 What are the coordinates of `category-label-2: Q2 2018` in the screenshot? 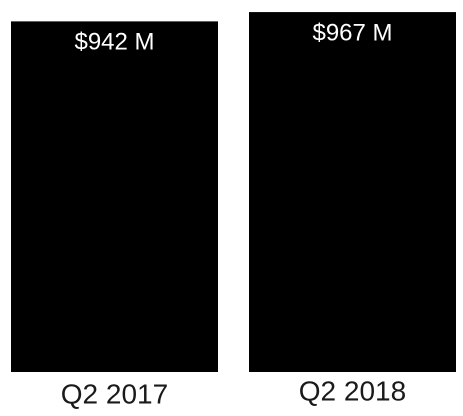 It's located at (352, 390).